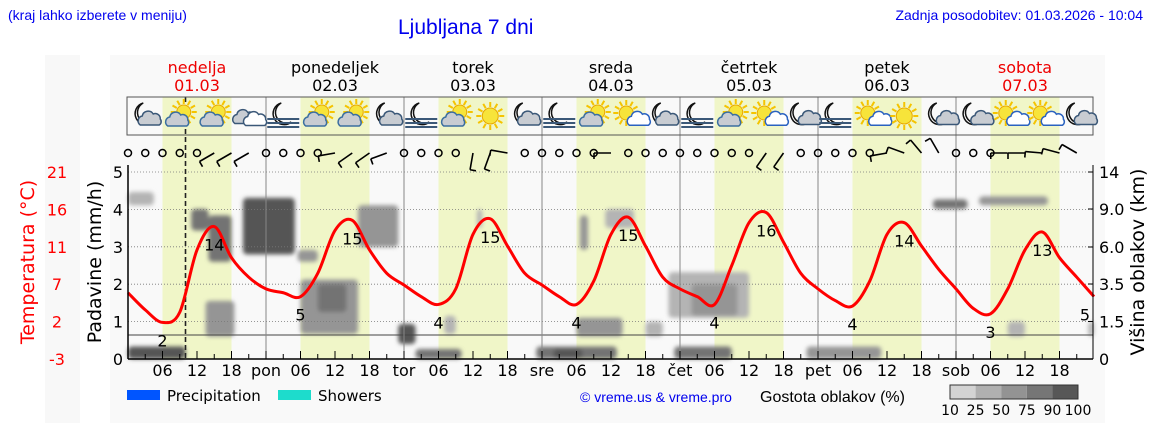 This screenshot has width=1152, height=443. I want to click on sun-disc, so click(904, 116).